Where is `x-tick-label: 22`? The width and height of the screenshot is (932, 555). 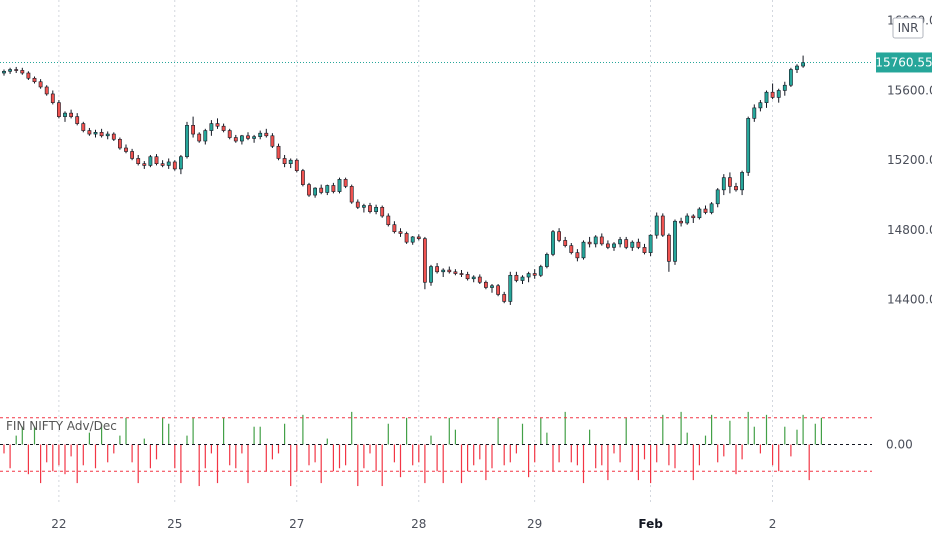 x-tick-label: 22 is located at coordinates (58, 524).